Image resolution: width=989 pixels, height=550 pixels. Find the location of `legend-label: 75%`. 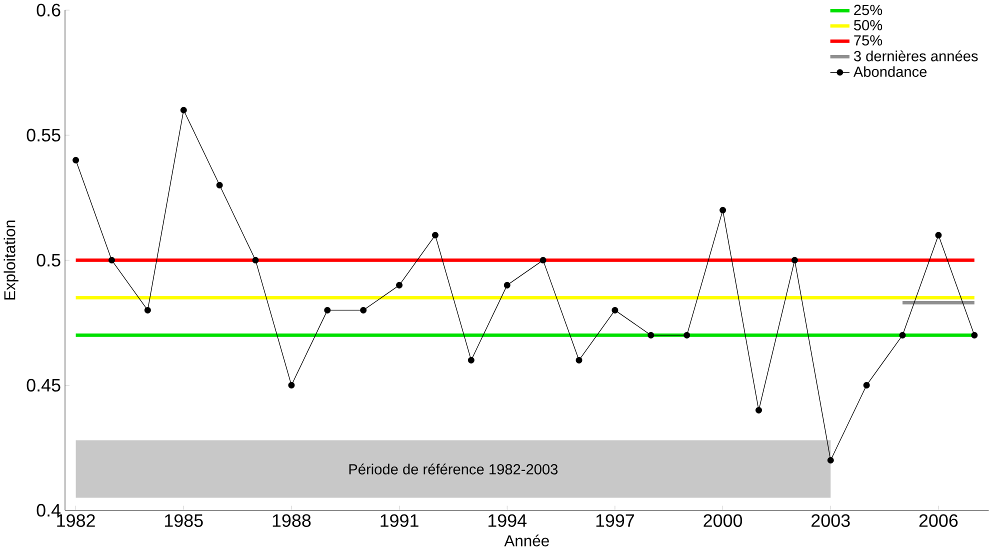

legend-label: 75% is located at coordinates (868, 40).